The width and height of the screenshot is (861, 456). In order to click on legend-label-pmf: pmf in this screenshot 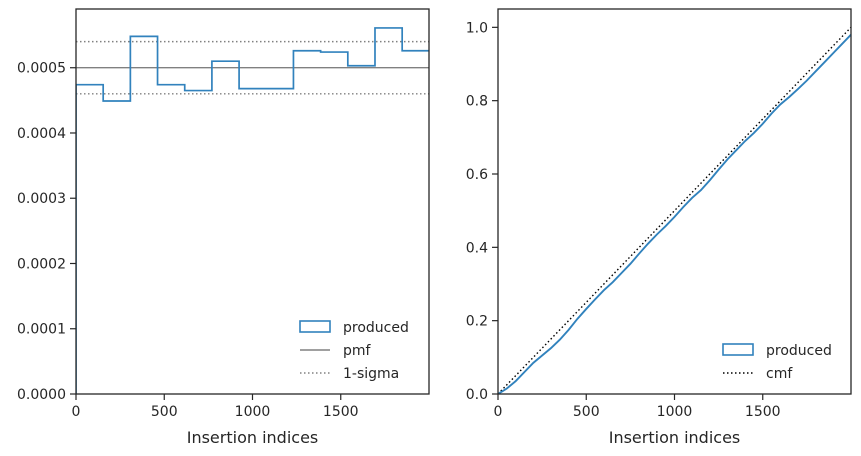, I will do `click(357, 351)`.